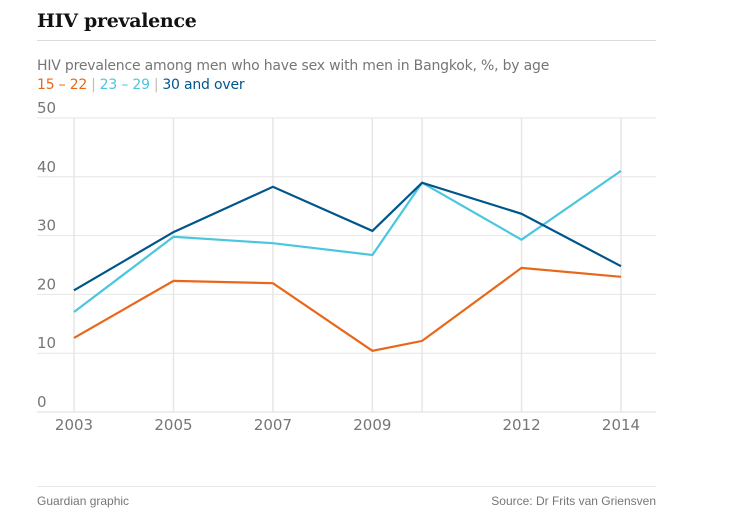  What do you see at coordinates (521, 425) in the screenshot?
I see `x-tick-label: 2012` at bounding box center [521, 425].